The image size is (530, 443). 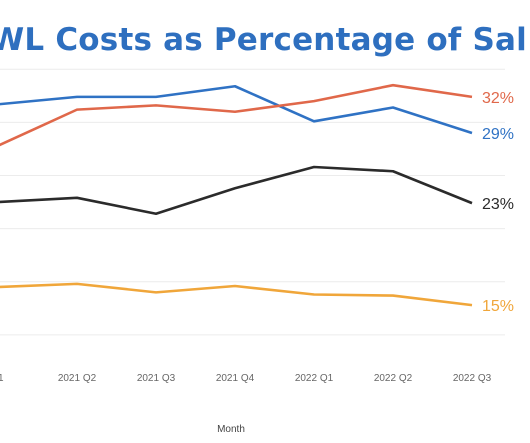 What do you see at coordinates (498, 306) in the screenshot?
I see `series-end-label-3: 15%` at bounding box center [498, 306].